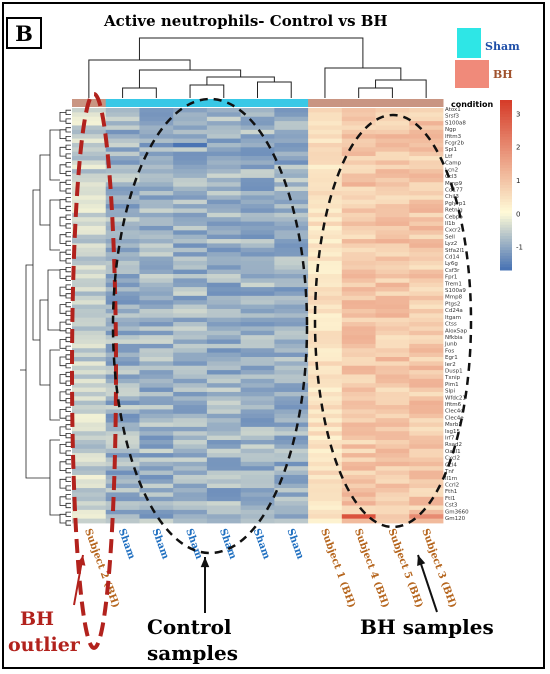 The width and height of the screenshot is (550, 674). What do you see at coordinates (337, 568) in the screenshot?
I see `column-label: Subject 1 (BH)` at bounding box center [337, 568].